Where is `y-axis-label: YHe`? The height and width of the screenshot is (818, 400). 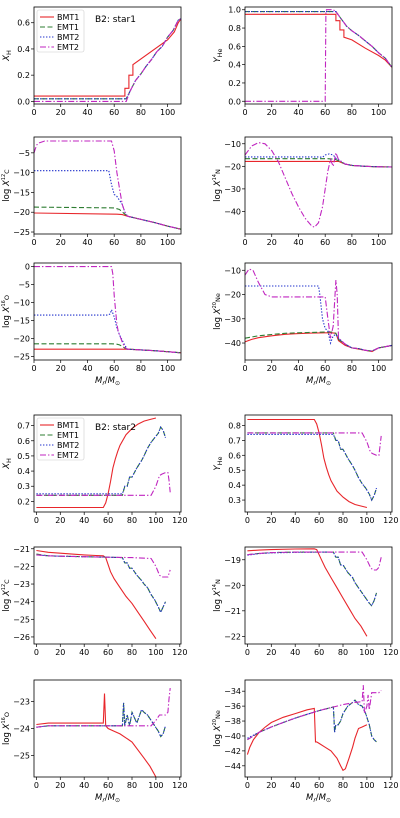 y-axis-label: YHe is located at coordinates (218, 55).